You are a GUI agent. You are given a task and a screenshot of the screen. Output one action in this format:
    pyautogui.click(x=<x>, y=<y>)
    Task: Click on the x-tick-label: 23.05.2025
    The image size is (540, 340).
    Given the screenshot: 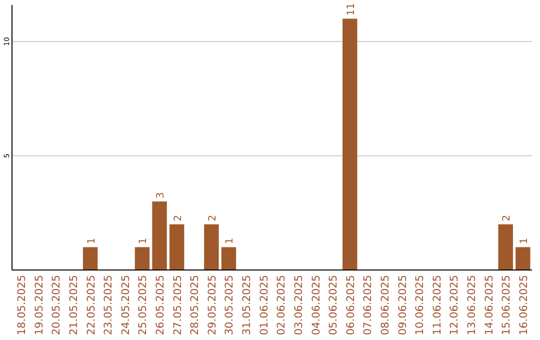 What is the action you would take?
    pyautogui.click(x=108, y=305)
    